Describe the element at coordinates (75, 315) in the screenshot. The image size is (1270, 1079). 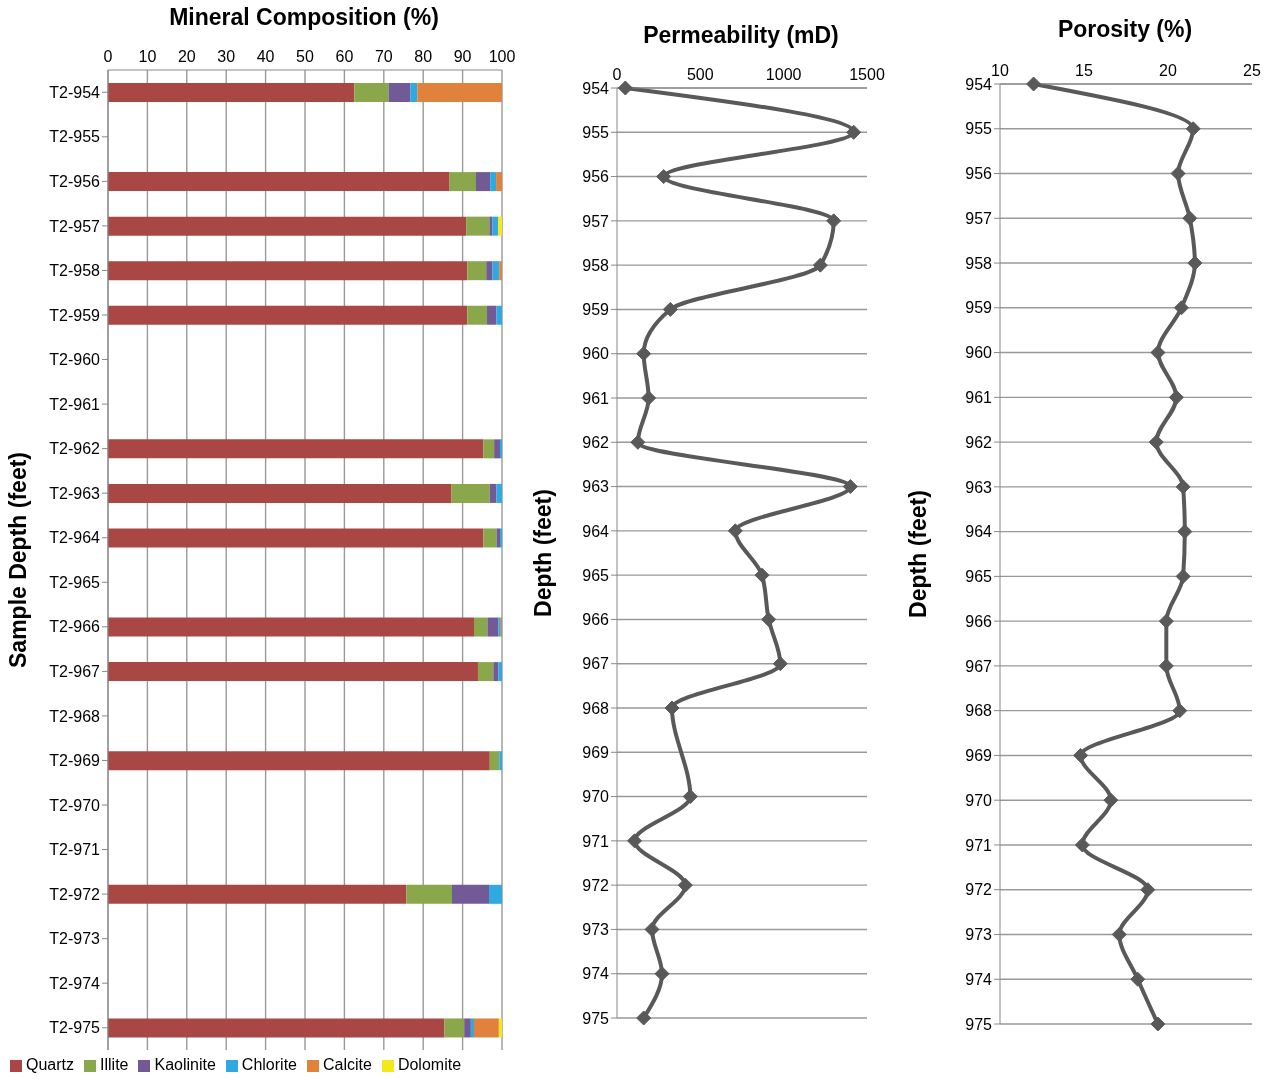
I see `y-tick-label: T2-959` at that location.